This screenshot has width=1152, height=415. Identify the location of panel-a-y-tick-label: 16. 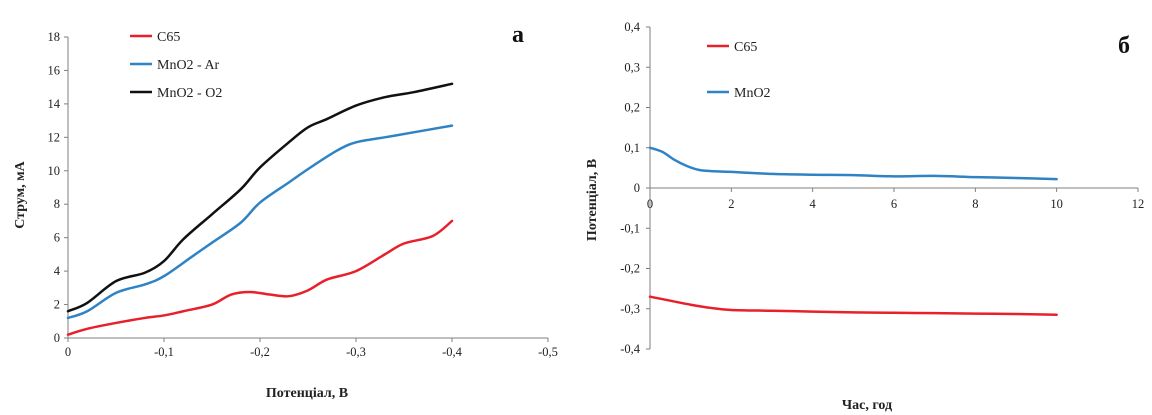
(54, 70).